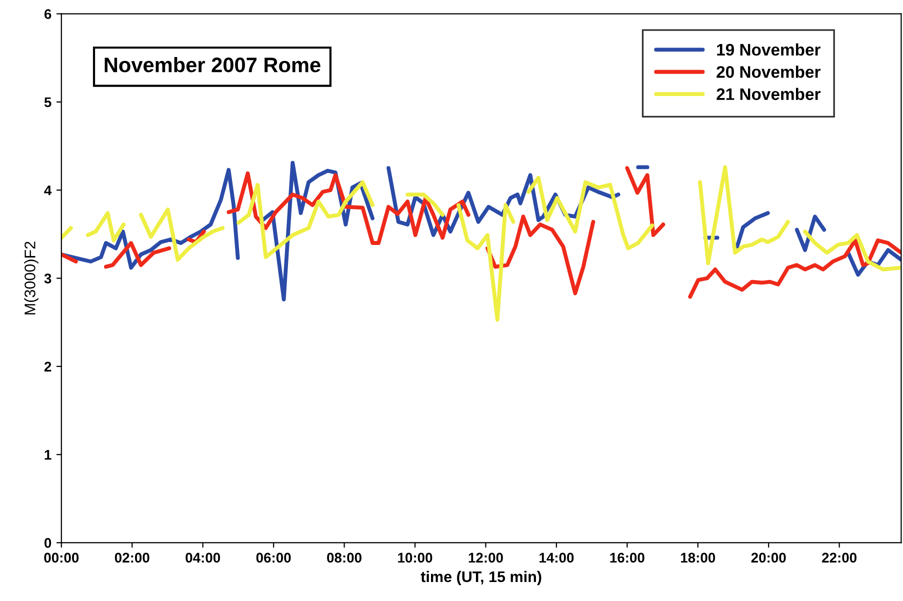  What do you see at coordinates (344, 557) in the screenshot?
I see `x-tick-label: 08:00` at bounding box center [344, 557].